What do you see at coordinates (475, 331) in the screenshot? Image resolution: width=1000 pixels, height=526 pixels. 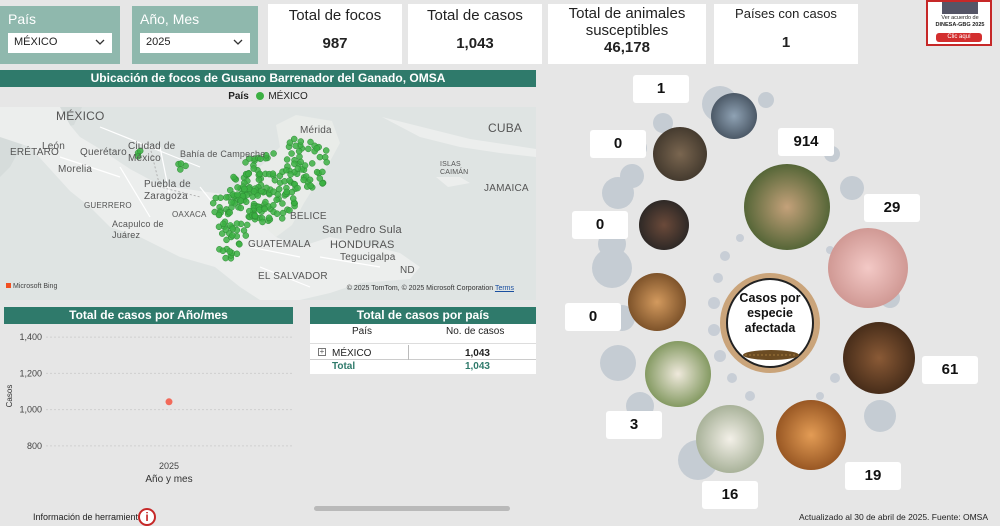 I see `col-header-cases: No. de casos` at bounding box center [475, 331].